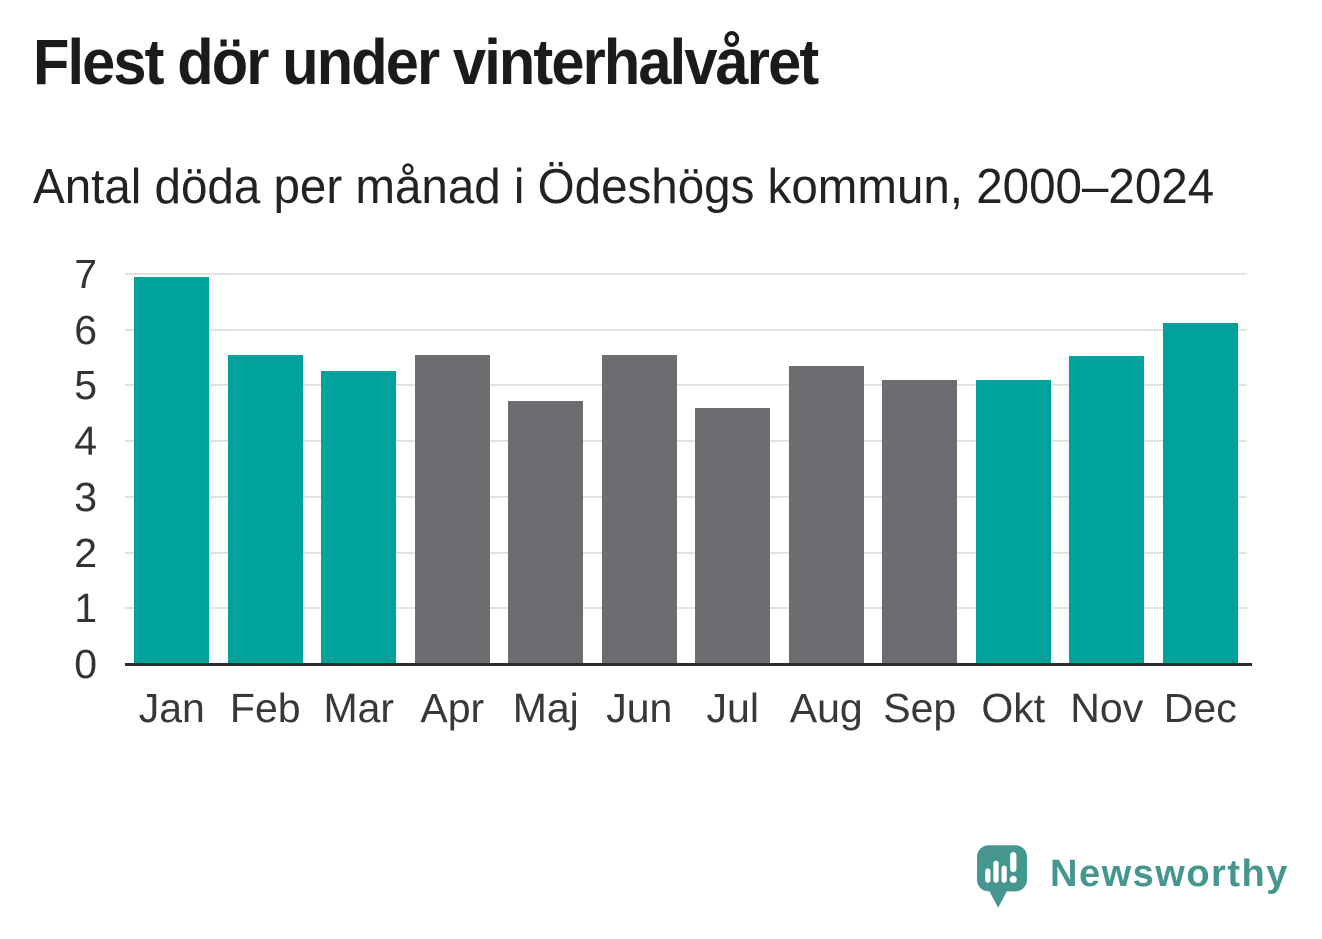  What do you see at coordinates (732, 708) in the screenshot?
I see `x-axis-tick-label-jul: Jul` at bounding box center [732, 708].